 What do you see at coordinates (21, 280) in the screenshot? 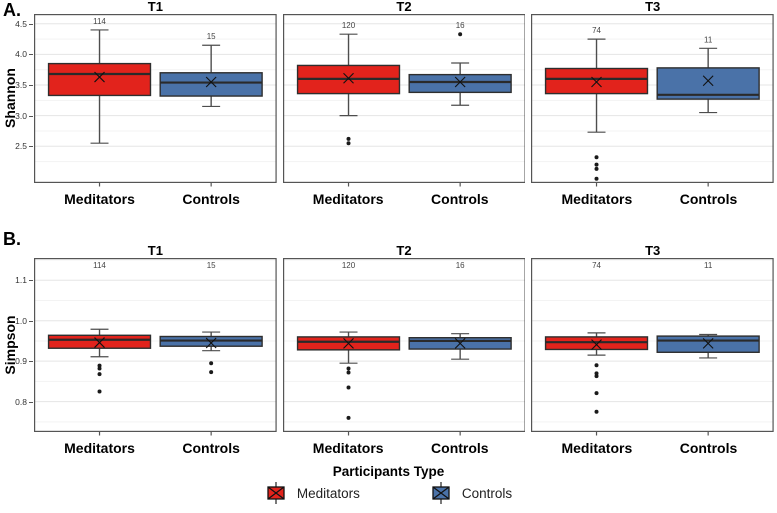
I see `y-tick-label: 1.1` at bounding box center [21, 280].